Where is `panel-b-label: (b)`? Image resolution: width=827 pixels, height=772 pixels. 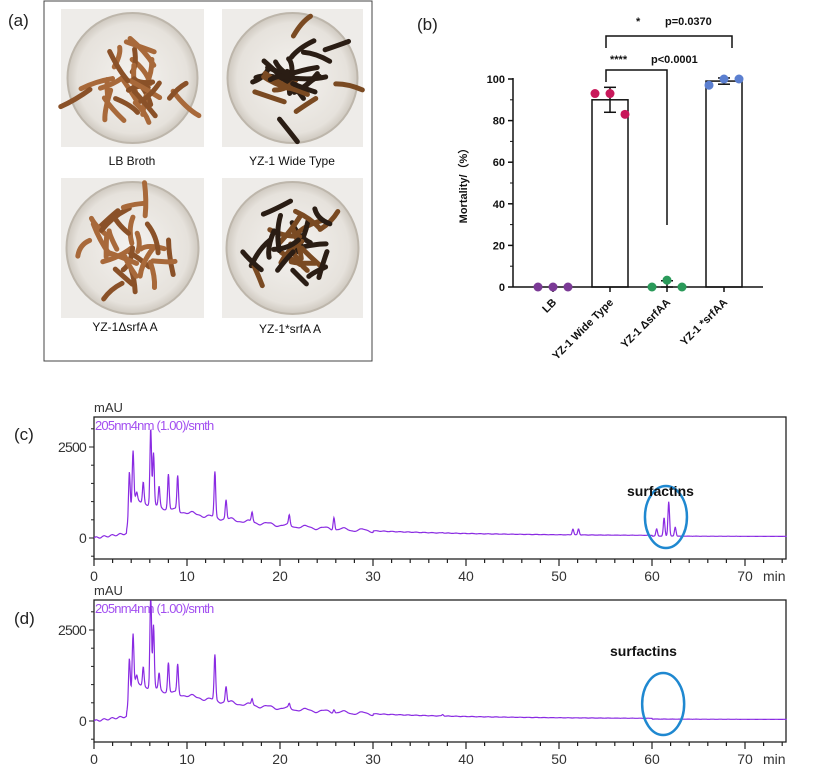
panel-b-label: (b) is located at coordinates (427, 24).